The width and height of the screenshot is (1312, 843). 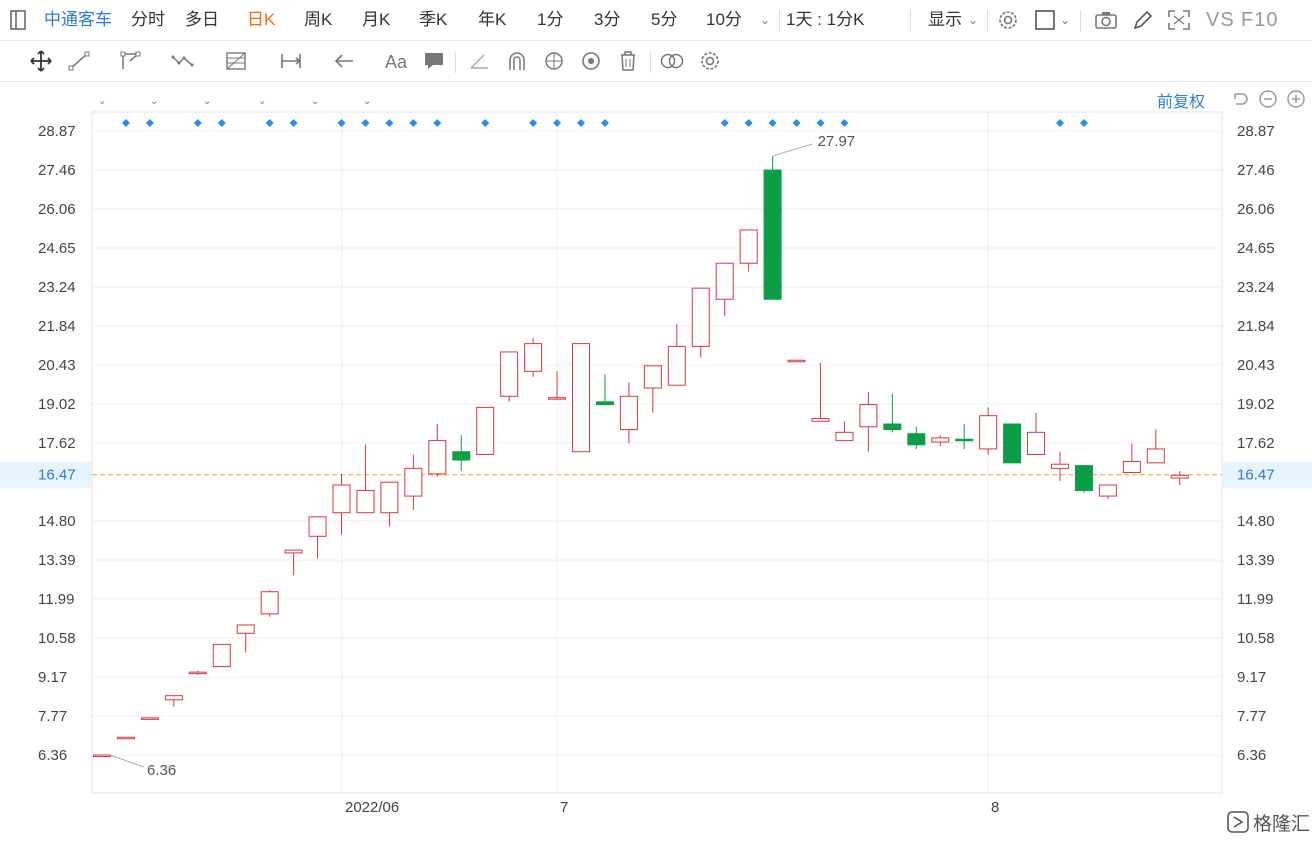 I want to click on tab-period-5: 季K, so click(x=433, y=19).